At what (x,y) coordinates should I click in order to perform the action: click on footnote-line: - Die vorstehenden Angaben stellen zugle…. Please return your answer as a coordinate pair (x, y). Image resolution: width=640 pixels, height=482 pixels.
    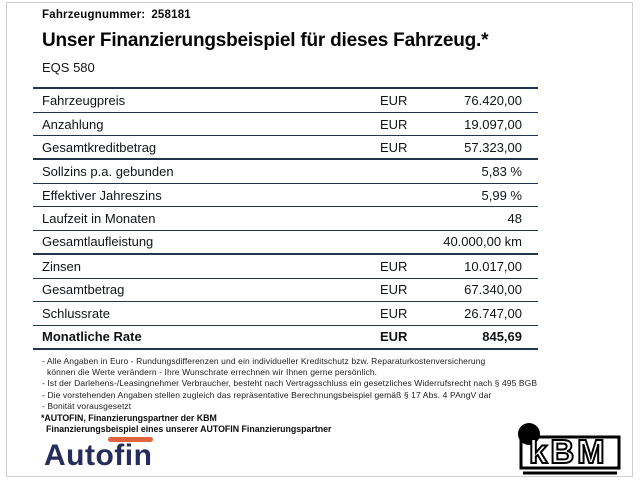
    Looking at the image, I should click on (267, 394).